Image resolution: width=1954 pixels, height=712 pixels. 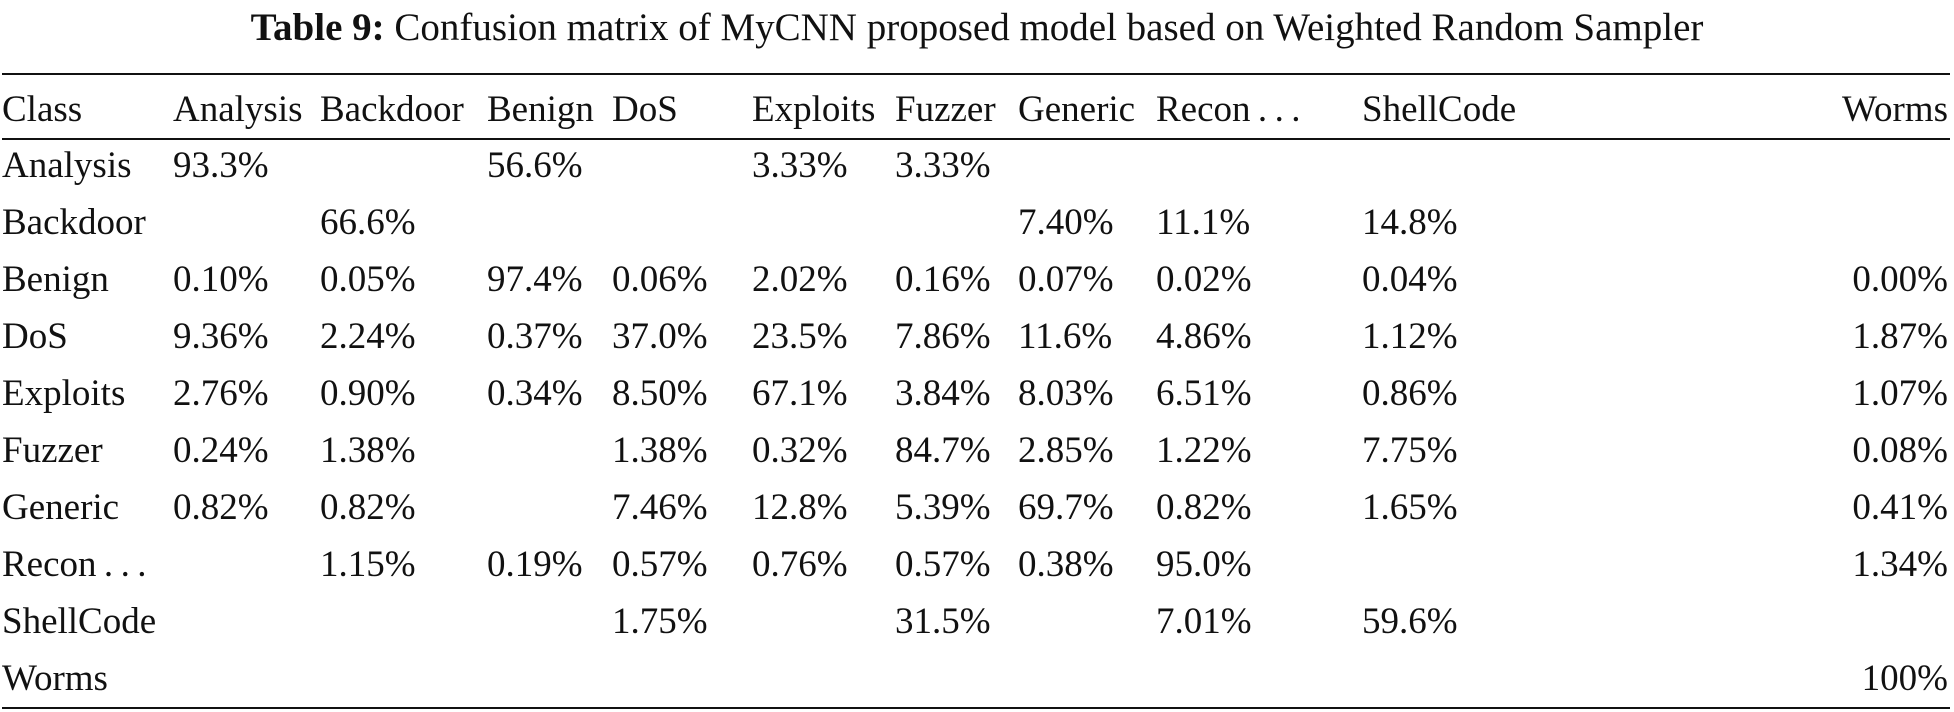 What do you see at coordinates (1900, 564) in the screenshot?
I see `matrix-cell: 1.34%` at bounding box center [1900, 564].